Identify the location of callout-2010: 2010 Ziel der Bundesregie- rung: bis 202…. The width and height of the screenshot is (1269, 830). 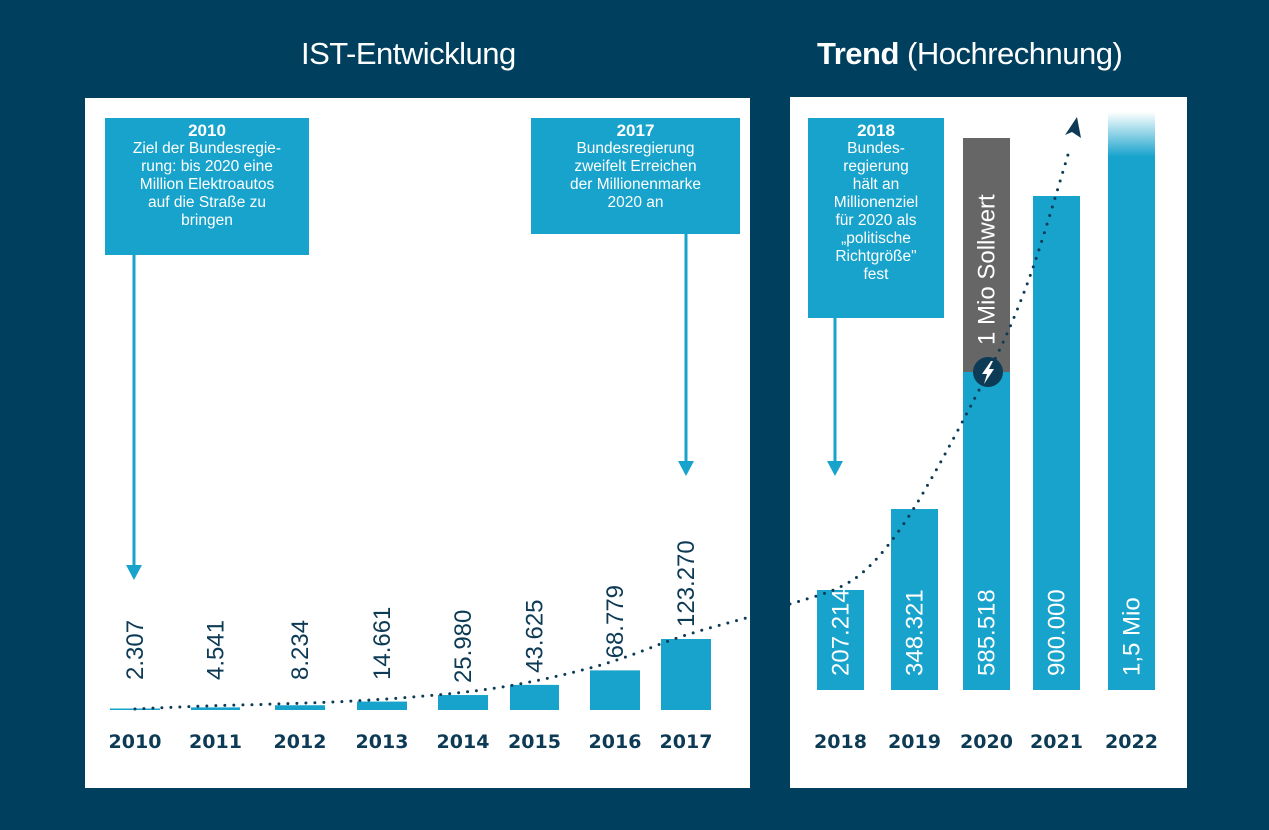
(207, 186).